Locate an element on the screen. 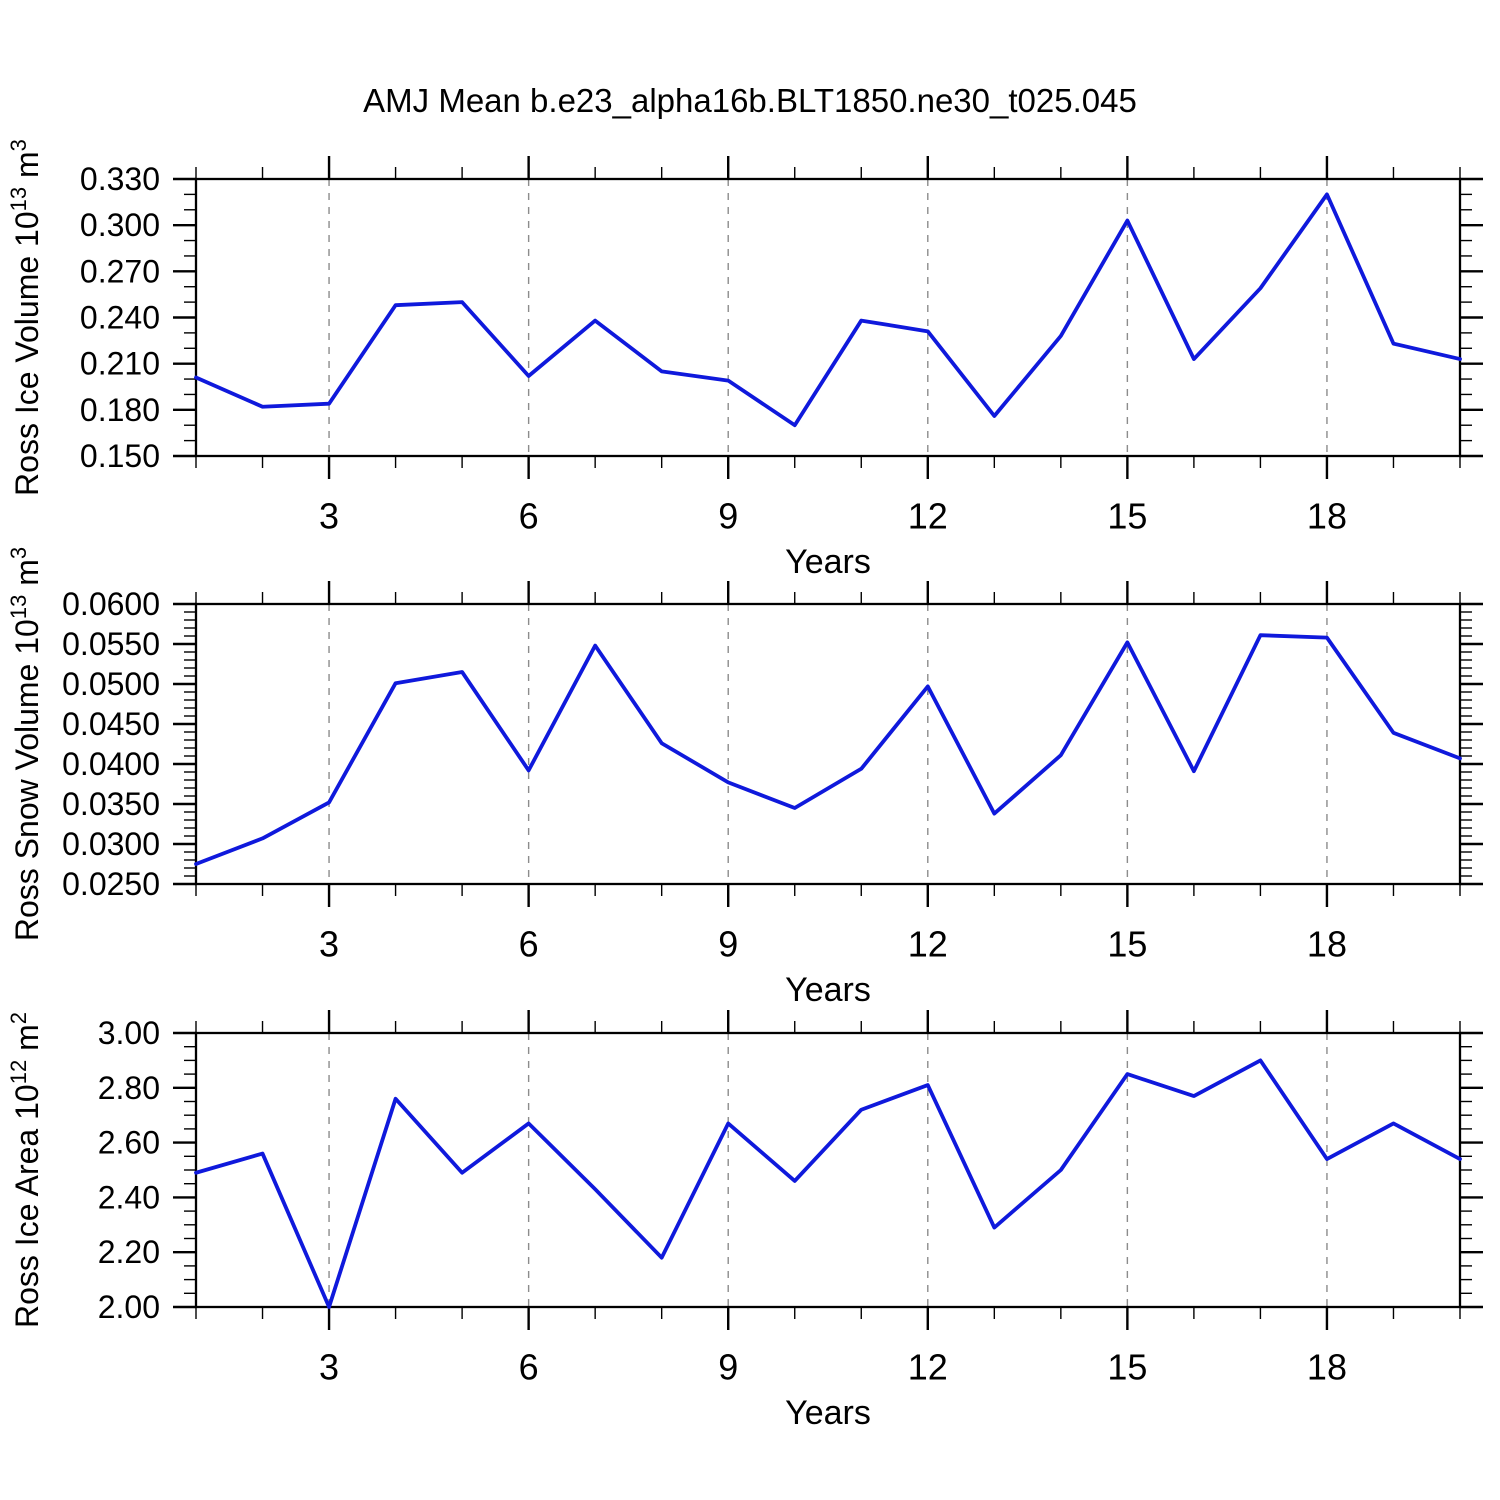 The height and width of the screenshot is (1500, 1500). y-tick-label: 0.180 is located at coordinates (120, 410).